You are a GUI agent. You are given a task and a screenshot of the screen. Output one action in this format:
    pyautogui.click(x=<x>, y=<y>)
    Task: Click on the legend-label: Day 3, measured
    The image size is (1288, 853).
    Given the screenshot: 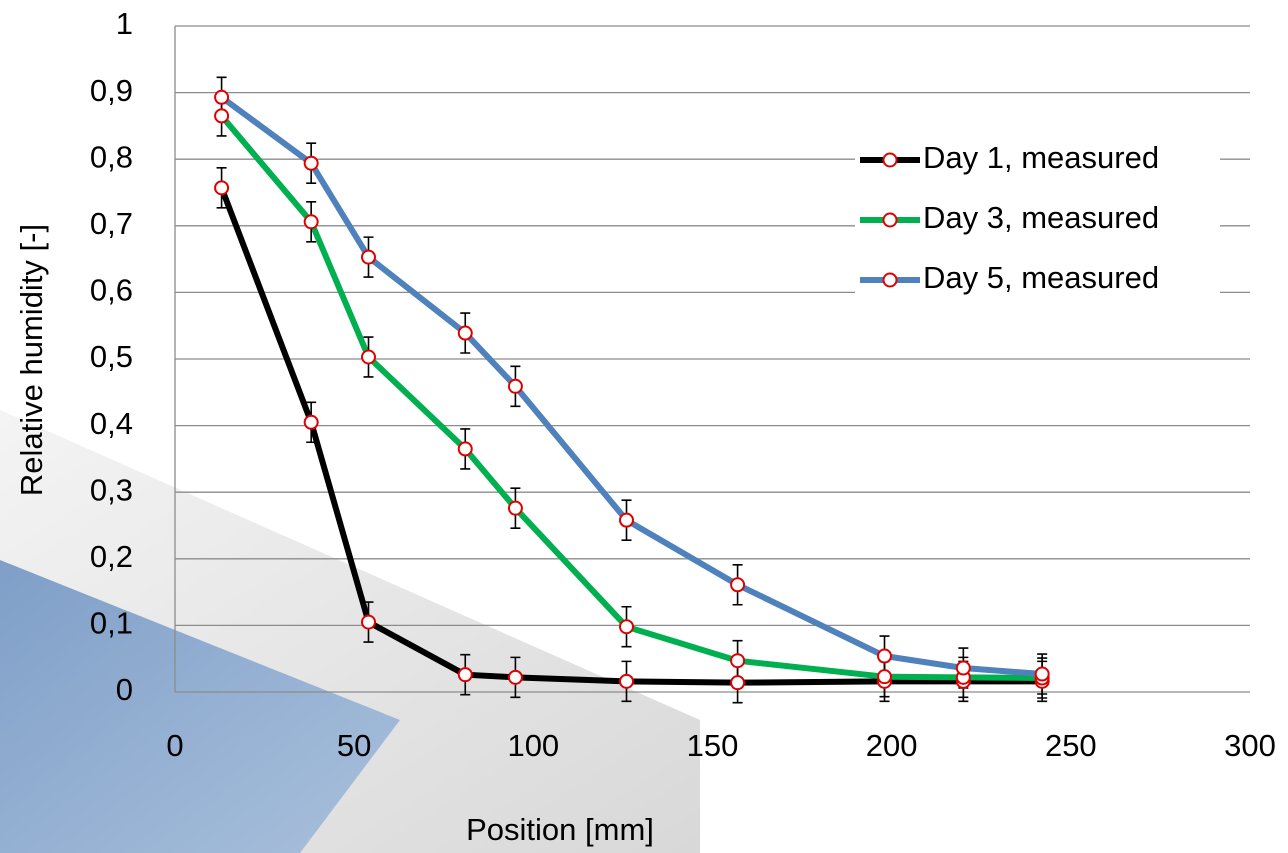 What is the action you would take?
    pyautogui.click(x=1041, y=217)
    